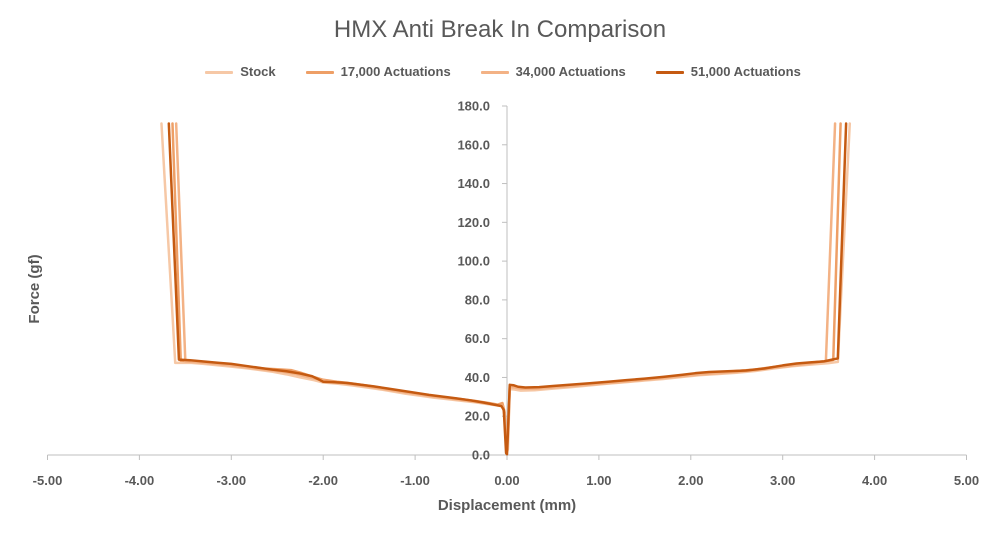  I want to click on x-tick-label: -3.00, so click(231, 480).